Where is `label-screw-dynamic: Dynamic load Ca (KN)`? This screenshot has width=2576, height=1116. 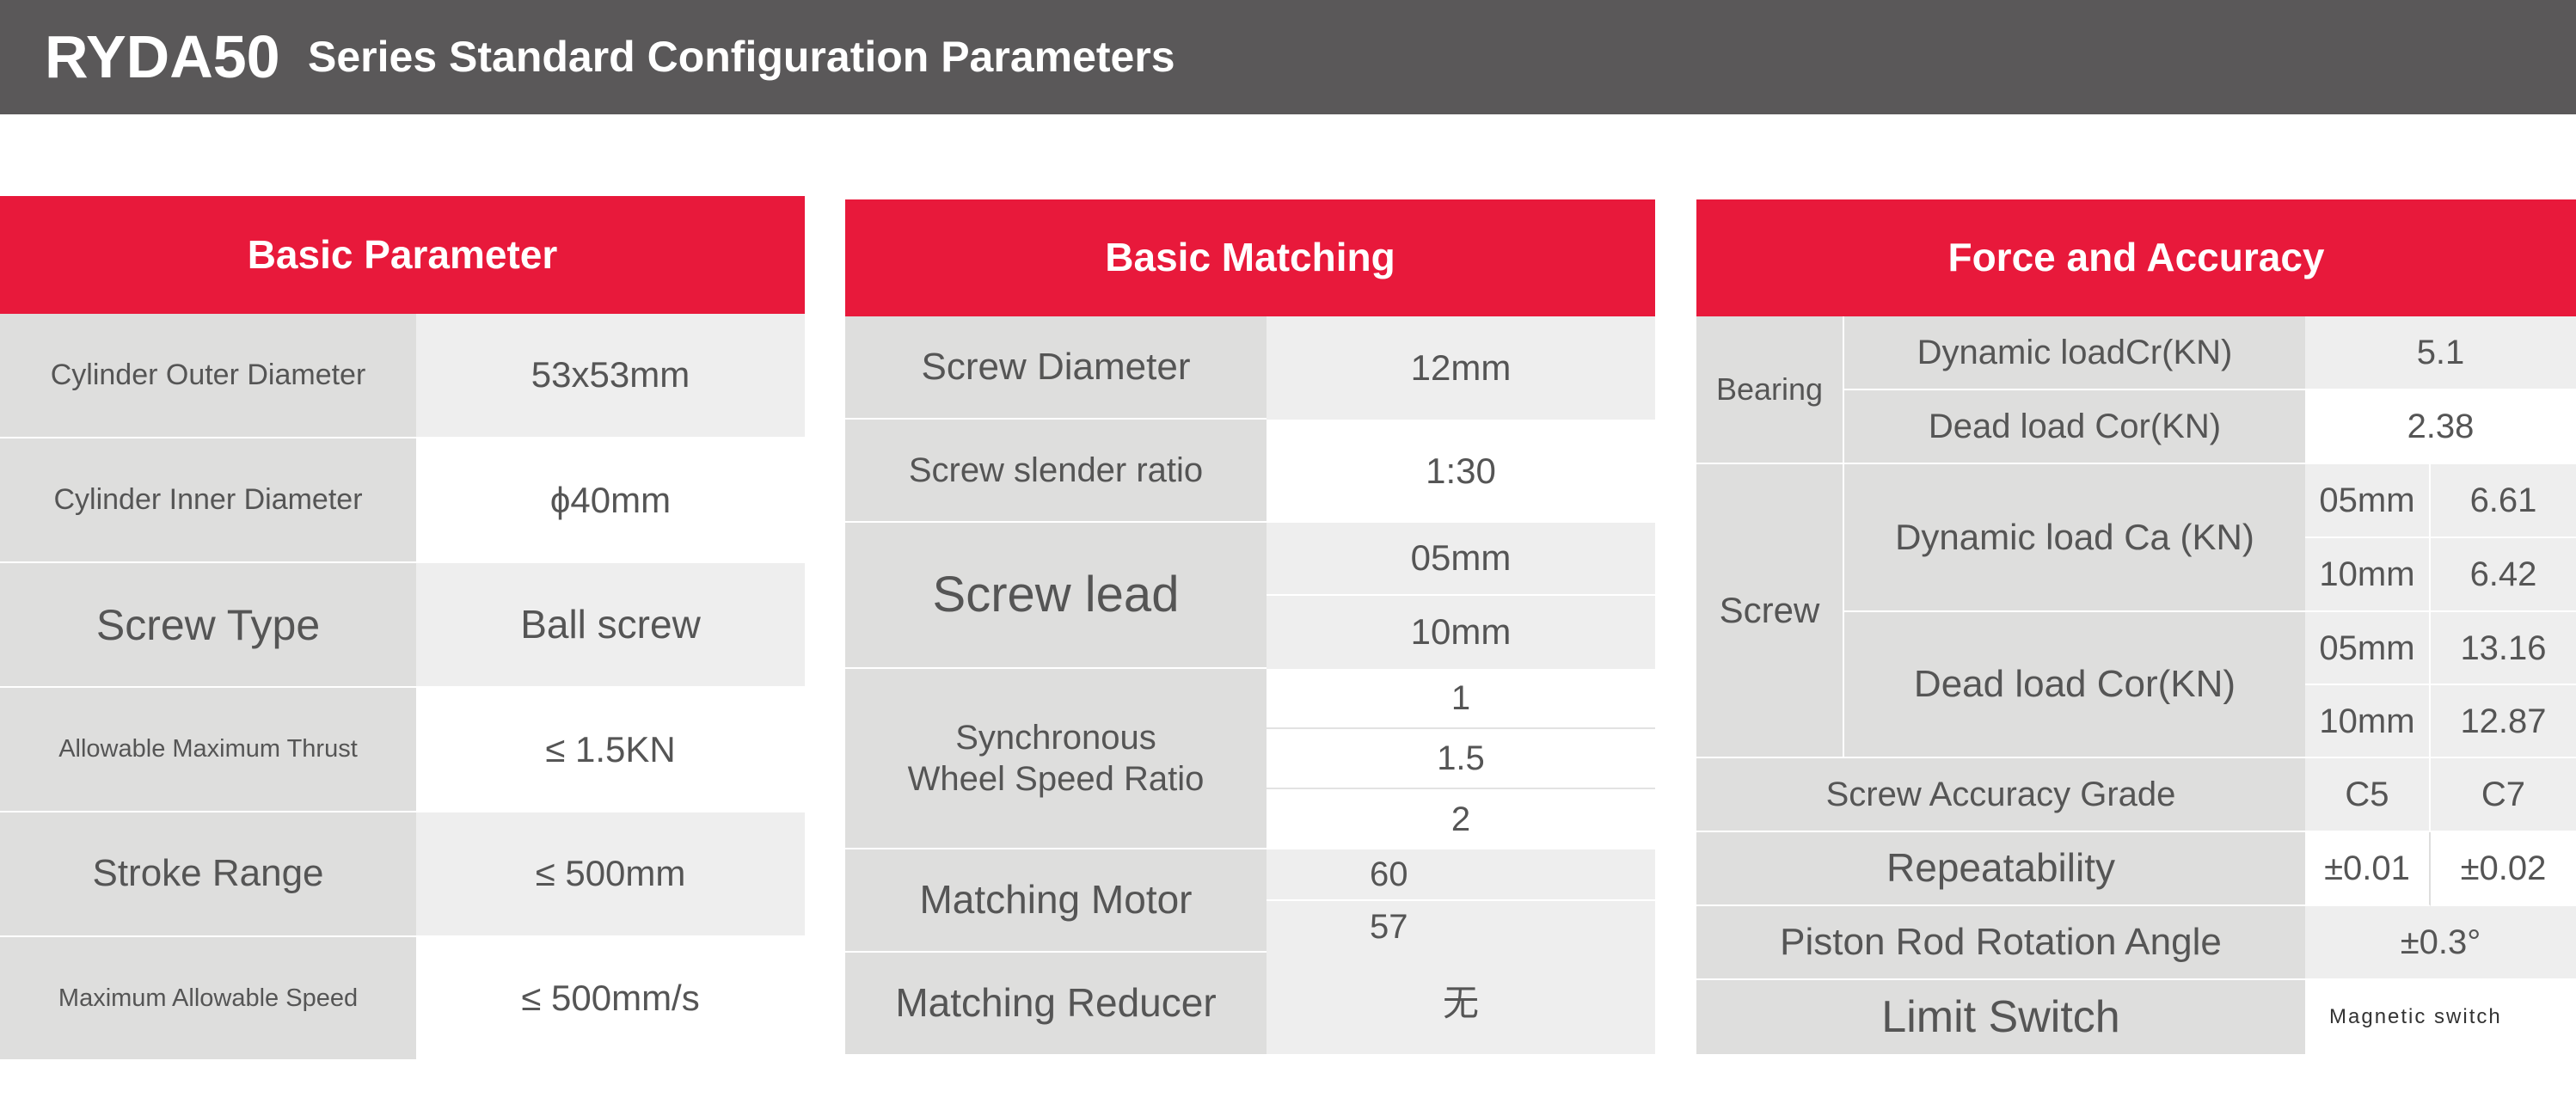 label-screw-dynamic: Dynamic load Ca (KN) is located at coordinates (2074, 538).